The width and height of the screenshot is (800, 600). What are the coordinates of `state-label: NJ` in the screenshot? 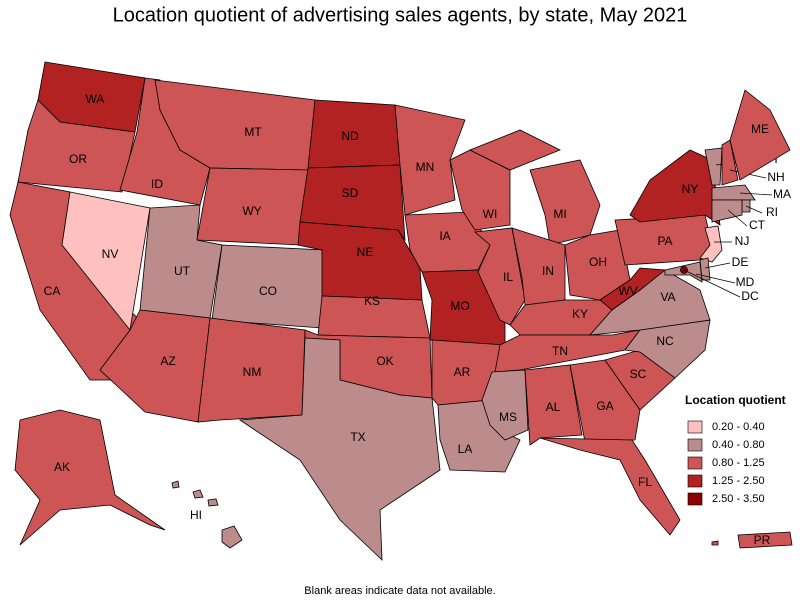 It's located at (742, 241).